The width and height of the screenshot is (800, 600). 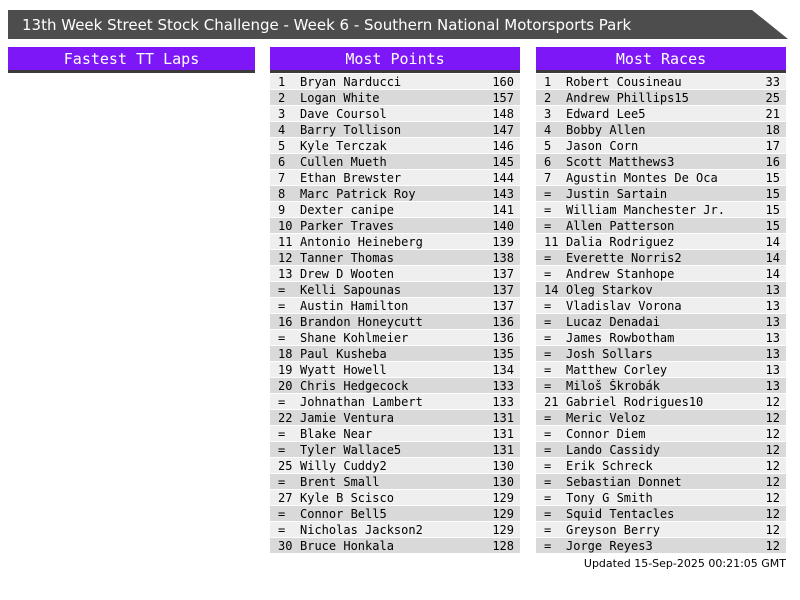 I want to click on row-name: William Manchester Jr., so click(x=645, y=209).